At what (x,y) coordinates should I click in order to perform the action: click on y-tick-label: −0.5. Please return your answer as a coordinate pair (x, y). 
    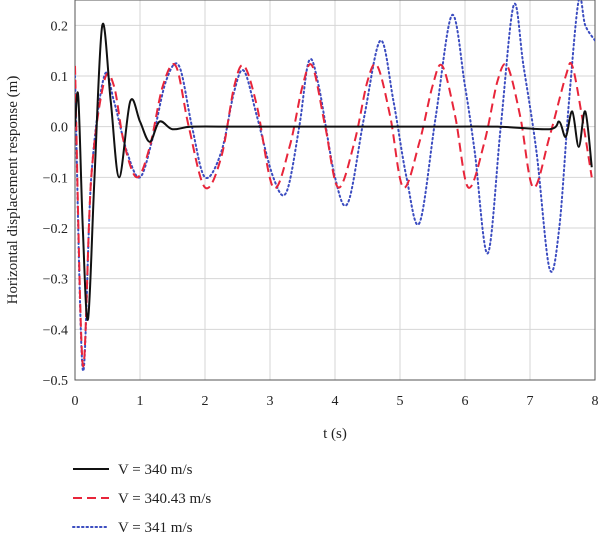
    Looking at the image, I should click on (55, 381).